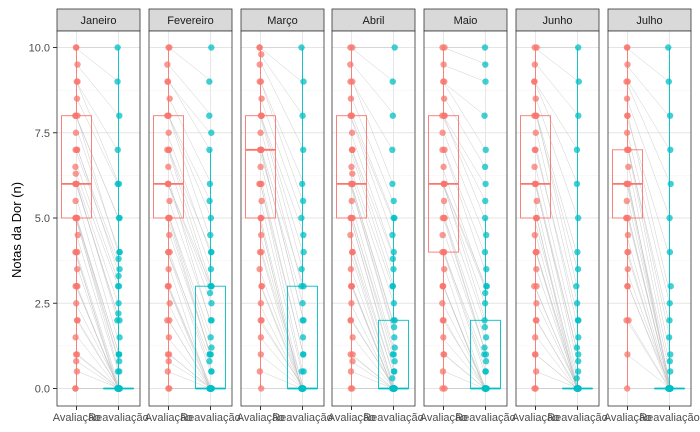  What do you see at coordinates (42, 134) in the screenshot?
I see `y-tick-label: 7.5` at bounding box center [42, 134].